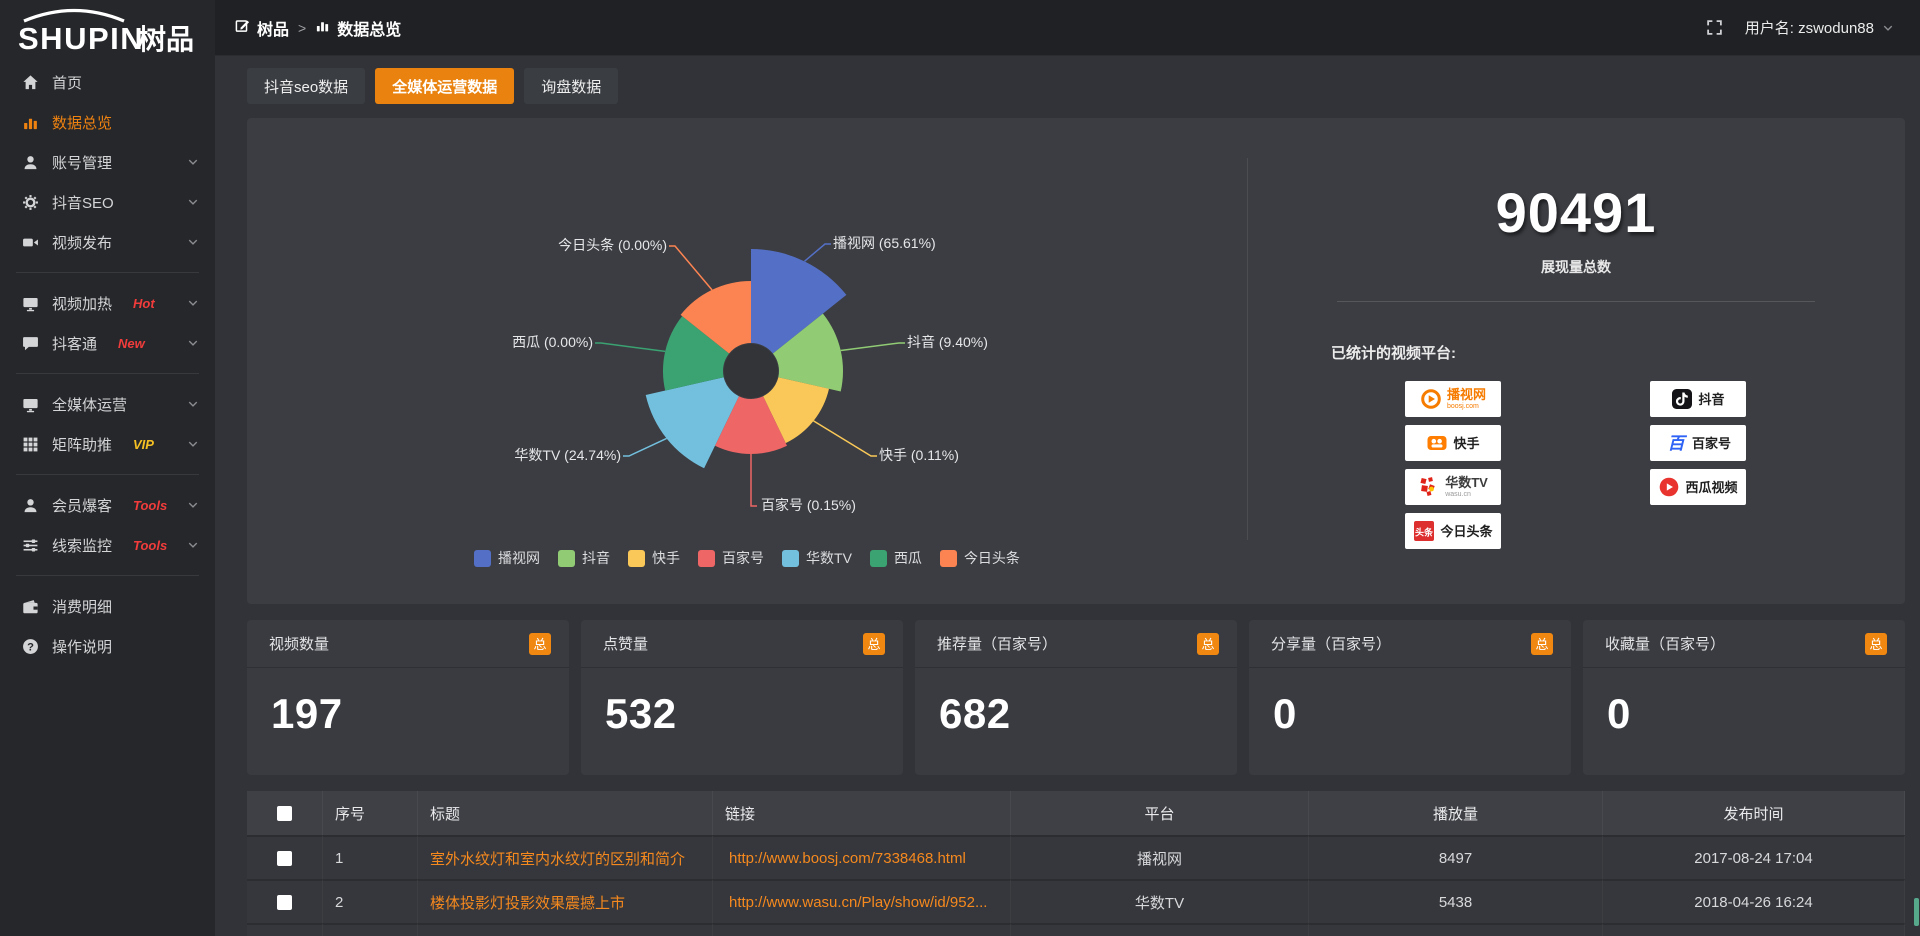  I want to click on sidebar-item-video-publish: 视频发布, so click(107, 242).